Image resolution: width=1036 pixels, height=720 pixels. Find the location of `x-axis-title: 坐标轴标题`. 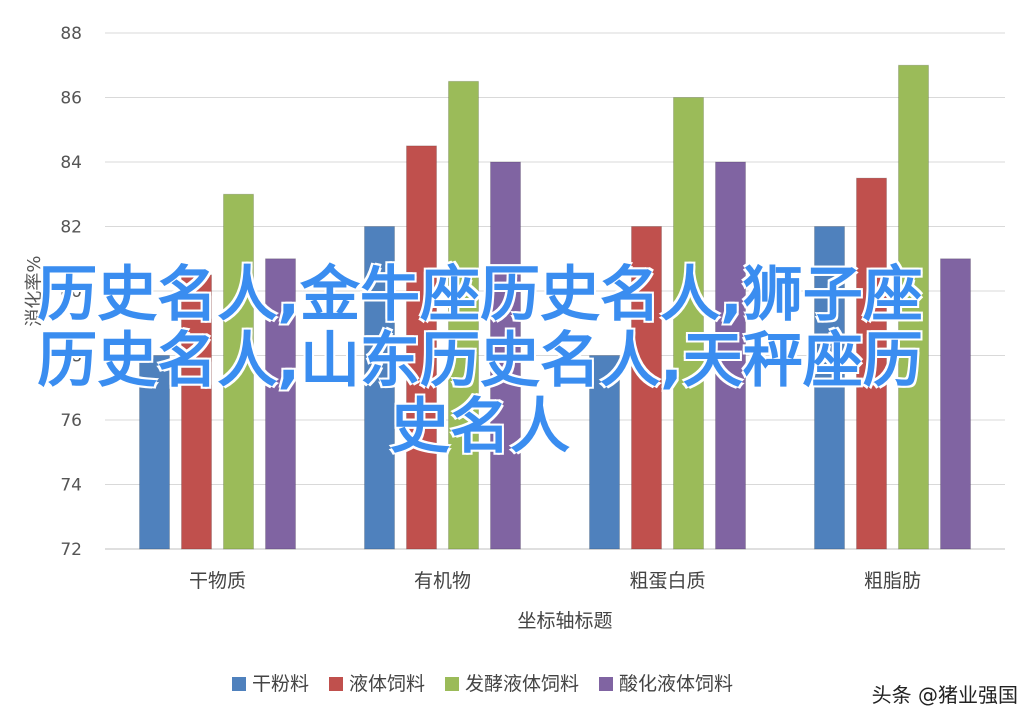

x-axis-title: 坐标轴标题 is located at coordinates (564, 621).